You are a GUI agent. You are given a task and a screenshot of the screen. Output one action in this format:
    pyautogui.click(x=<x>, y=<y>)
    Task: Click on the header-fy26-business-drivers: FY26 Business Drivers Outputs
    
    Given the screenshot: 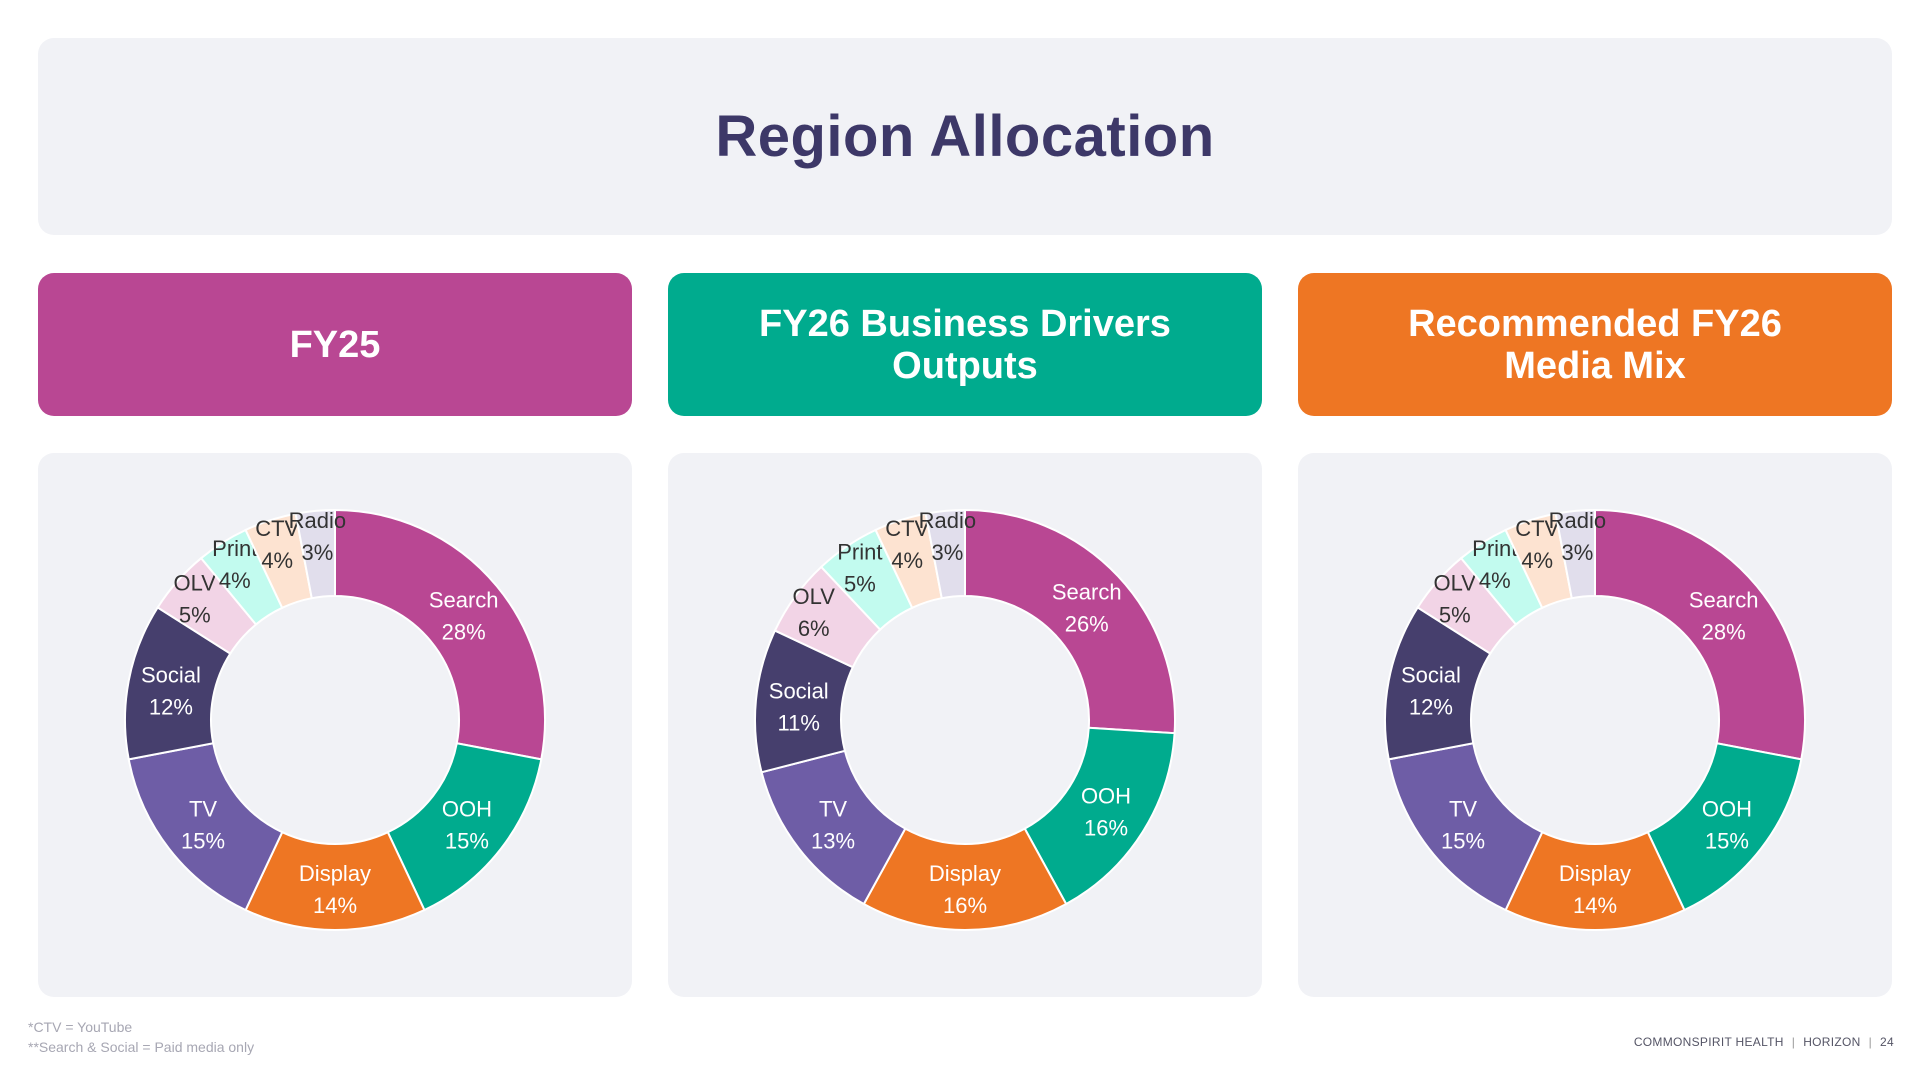 What is the action you would take?
    pyautogui.click(x=965, y=344)
    